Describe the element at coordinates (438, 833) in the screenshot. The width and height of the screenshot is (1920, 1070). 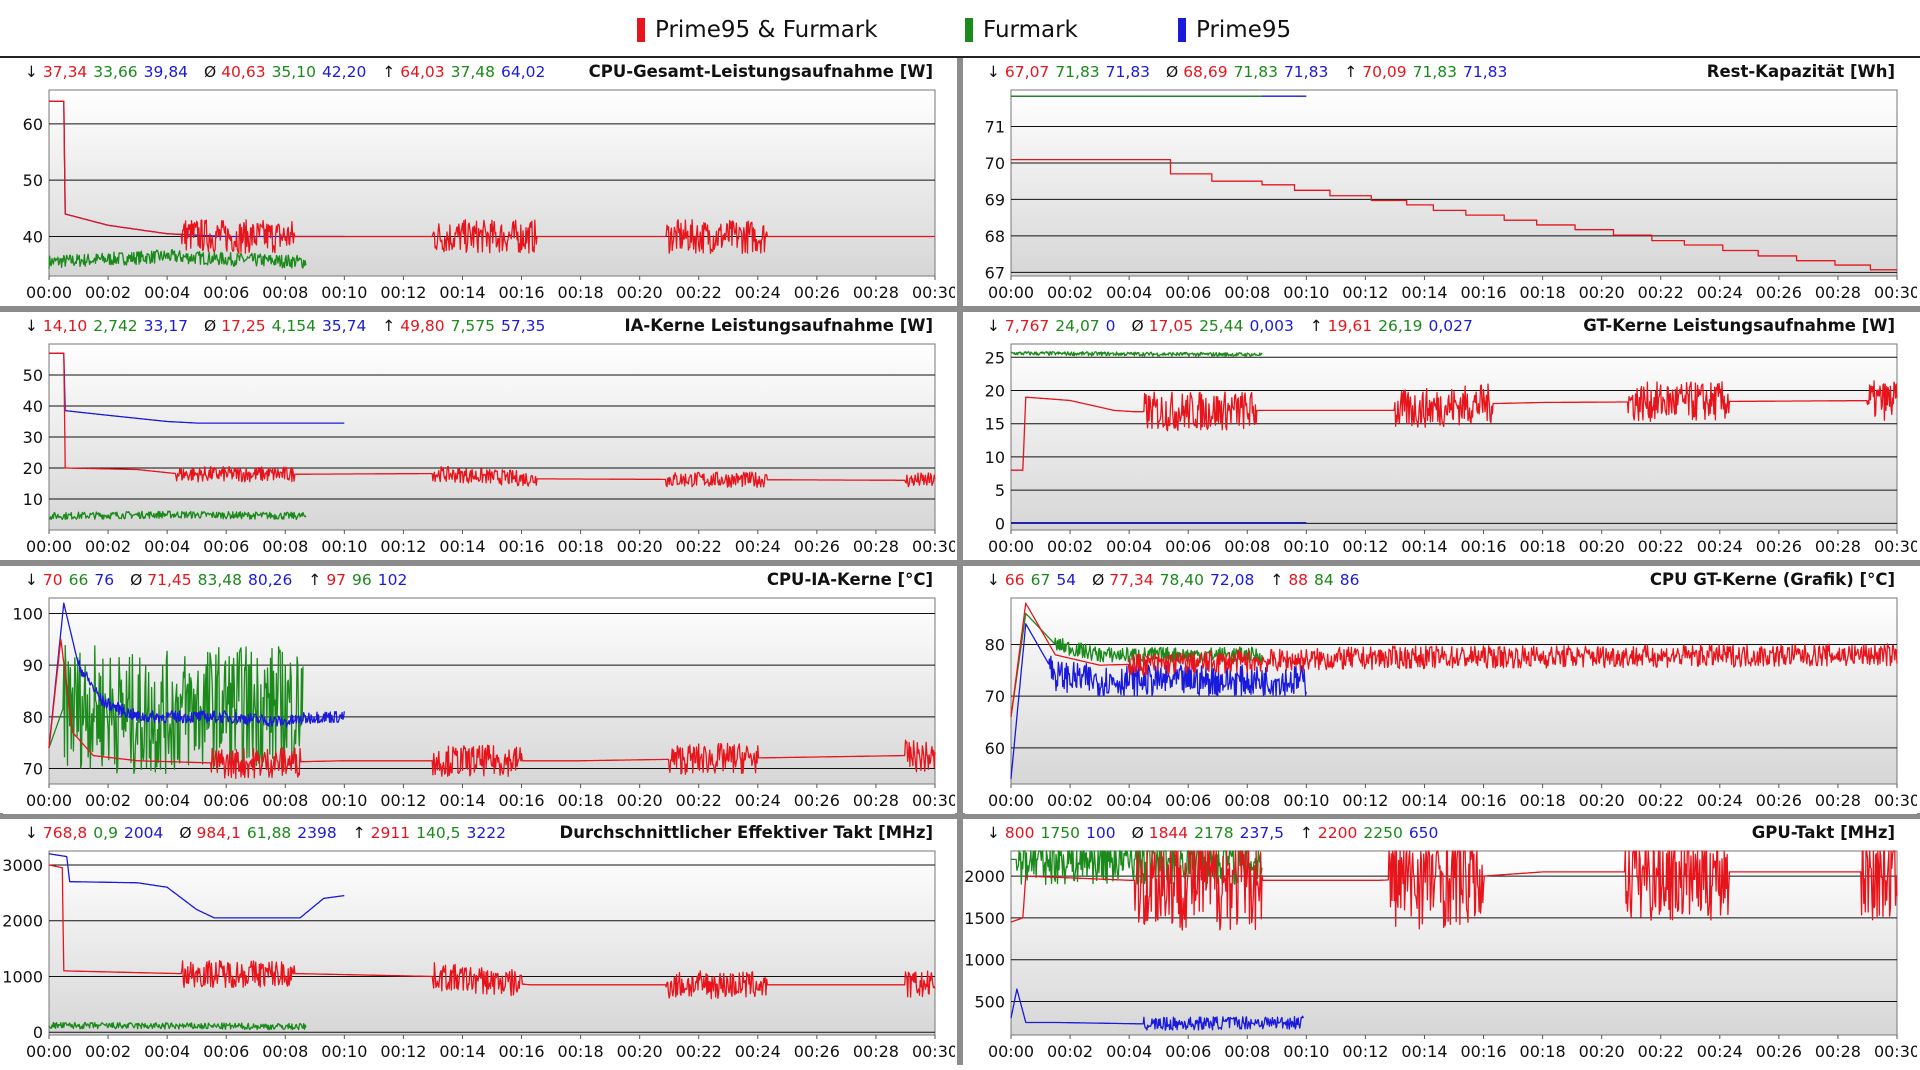
I see `stats-value: 140,5` at that location.